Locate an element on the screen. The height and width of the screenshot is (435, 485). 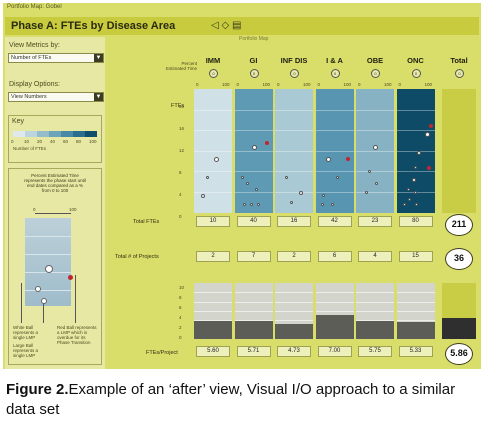
y-axis-tick-label: 8 is located at coordinates (180, 172).